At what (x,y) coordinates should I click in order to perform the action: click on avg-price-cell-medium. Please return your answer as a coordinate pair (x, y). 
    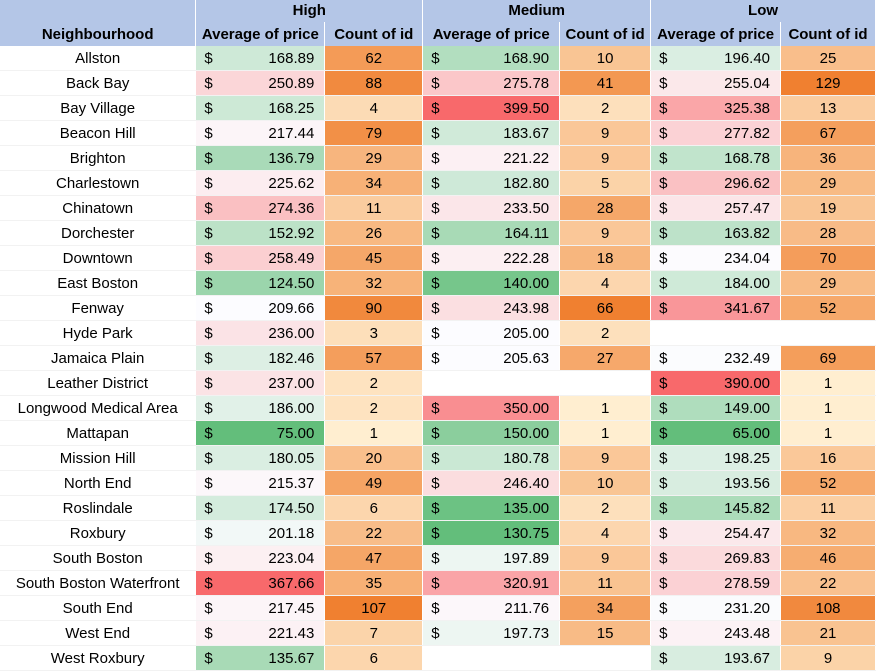
    Looking at the image, I should click on (491, 383).